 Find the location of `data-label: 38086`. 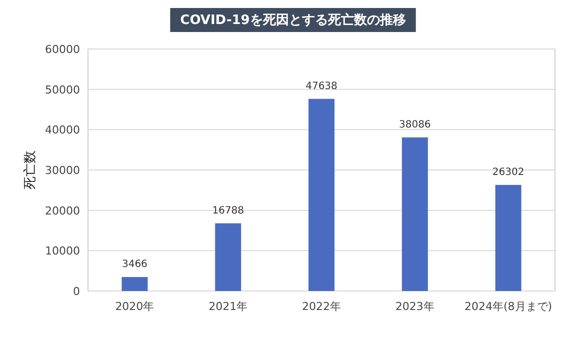

data-label: 38086 is located at coordinates (414, 124).